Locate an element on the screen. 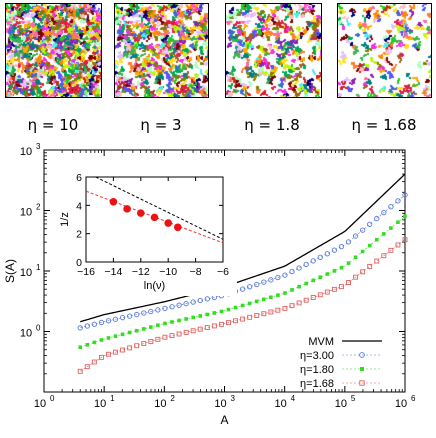 The height and width of the screenshot is (438, 436). inset-background is located at coordinates (148, 232).